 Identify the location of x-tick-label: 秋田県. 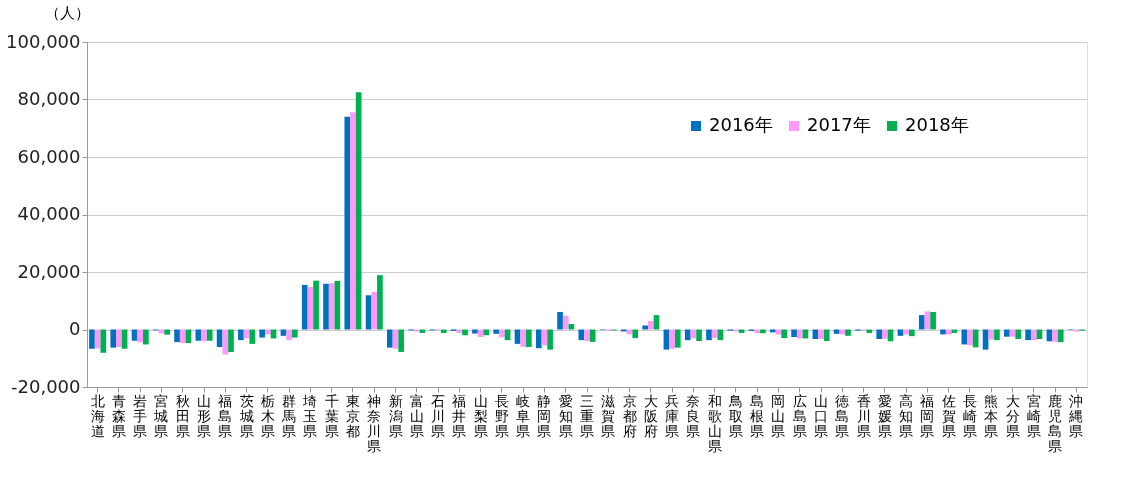
(182, 415).